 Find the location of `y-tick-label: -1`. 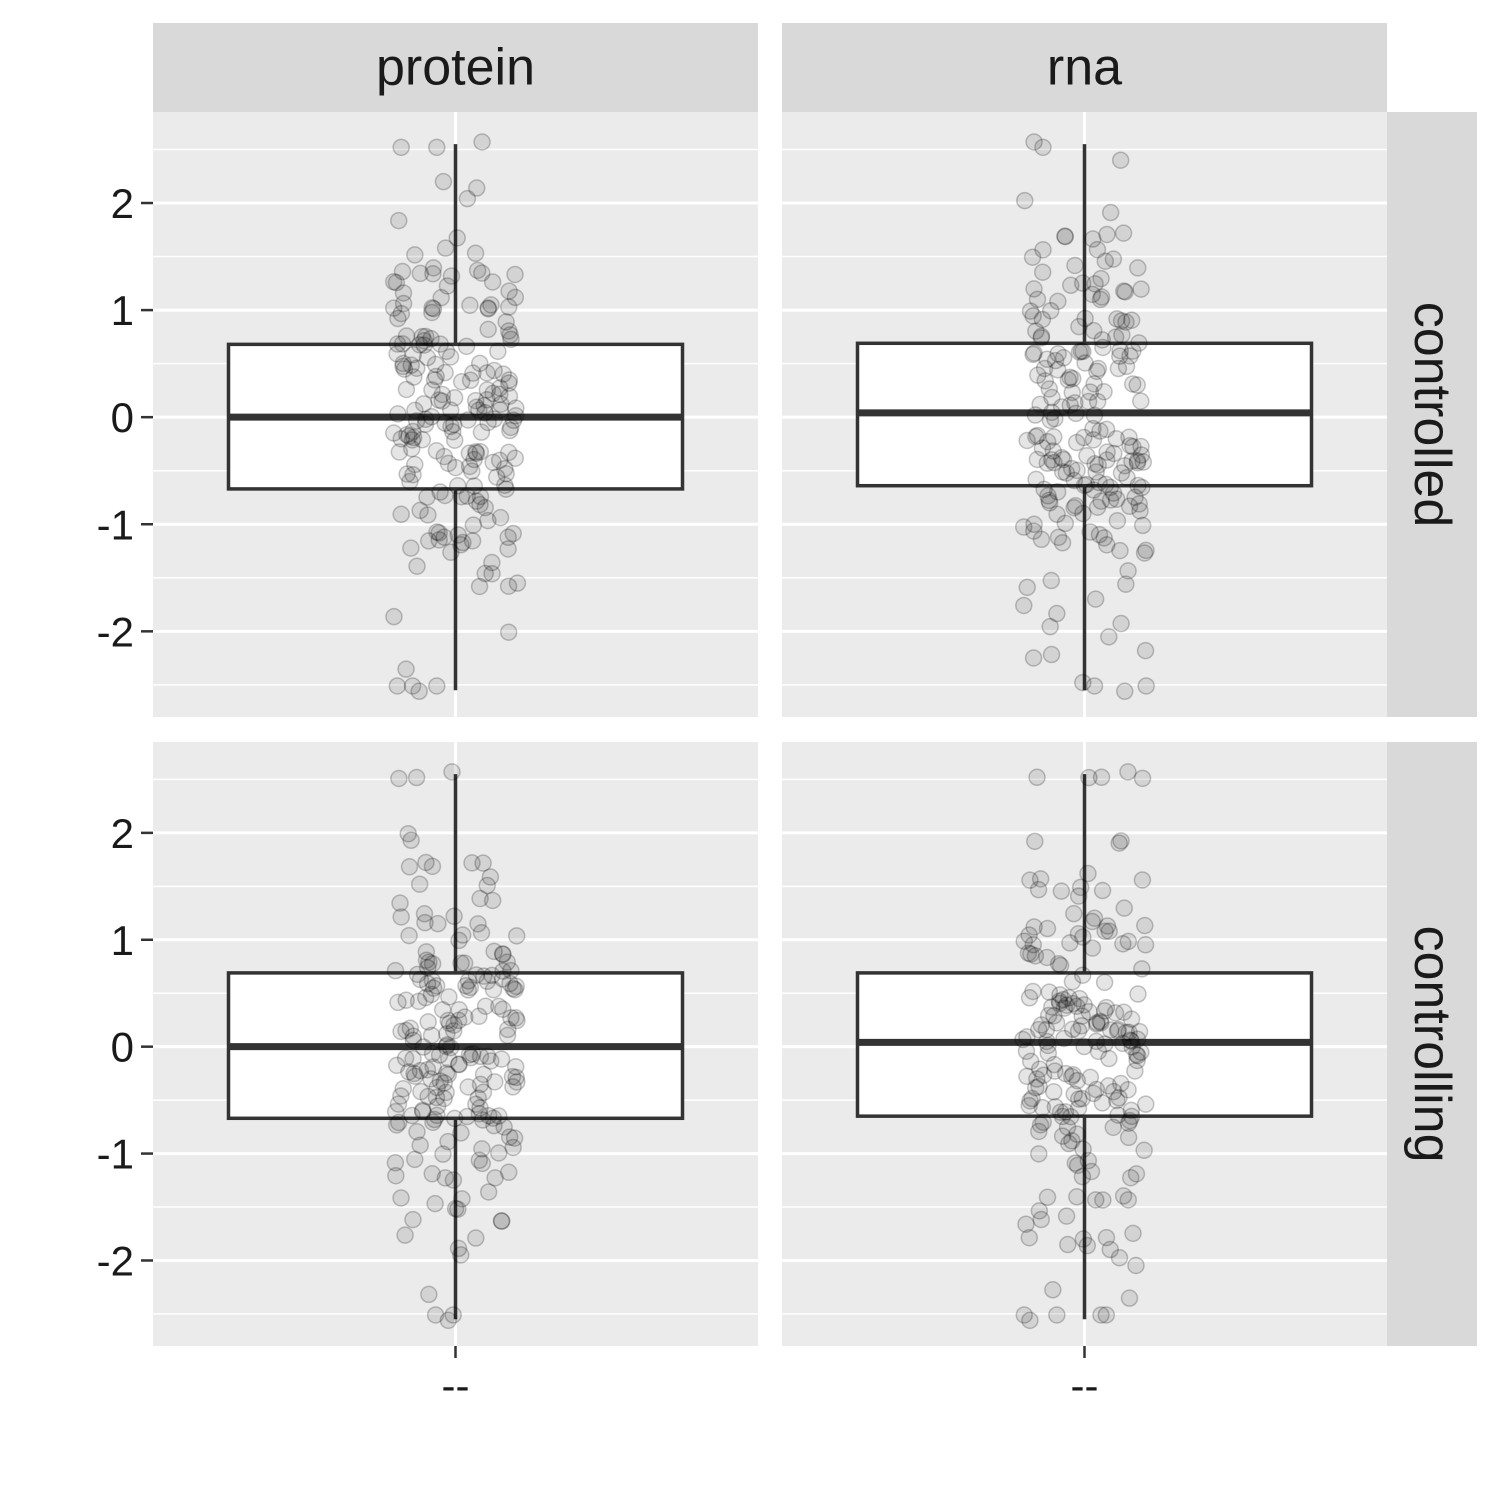

y-tick-label: -1 is located at coordinates (115, 524).